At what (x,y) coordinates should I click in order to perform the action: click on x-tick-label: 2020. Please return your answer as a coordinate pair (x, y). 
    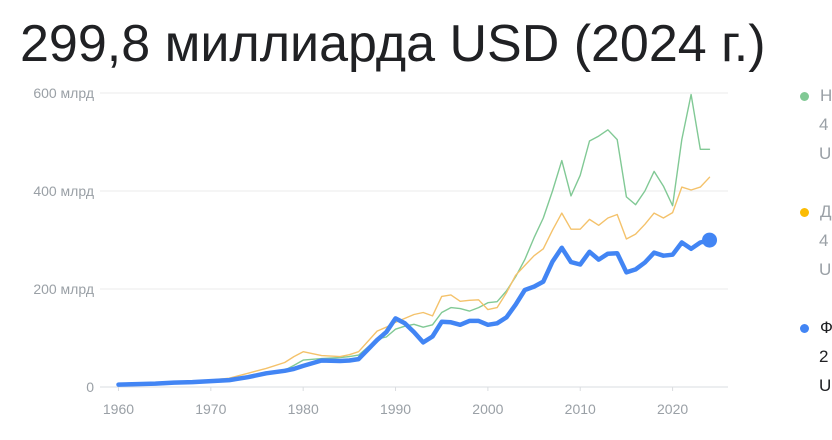
    Looking at the image, I should click on (672, 409).